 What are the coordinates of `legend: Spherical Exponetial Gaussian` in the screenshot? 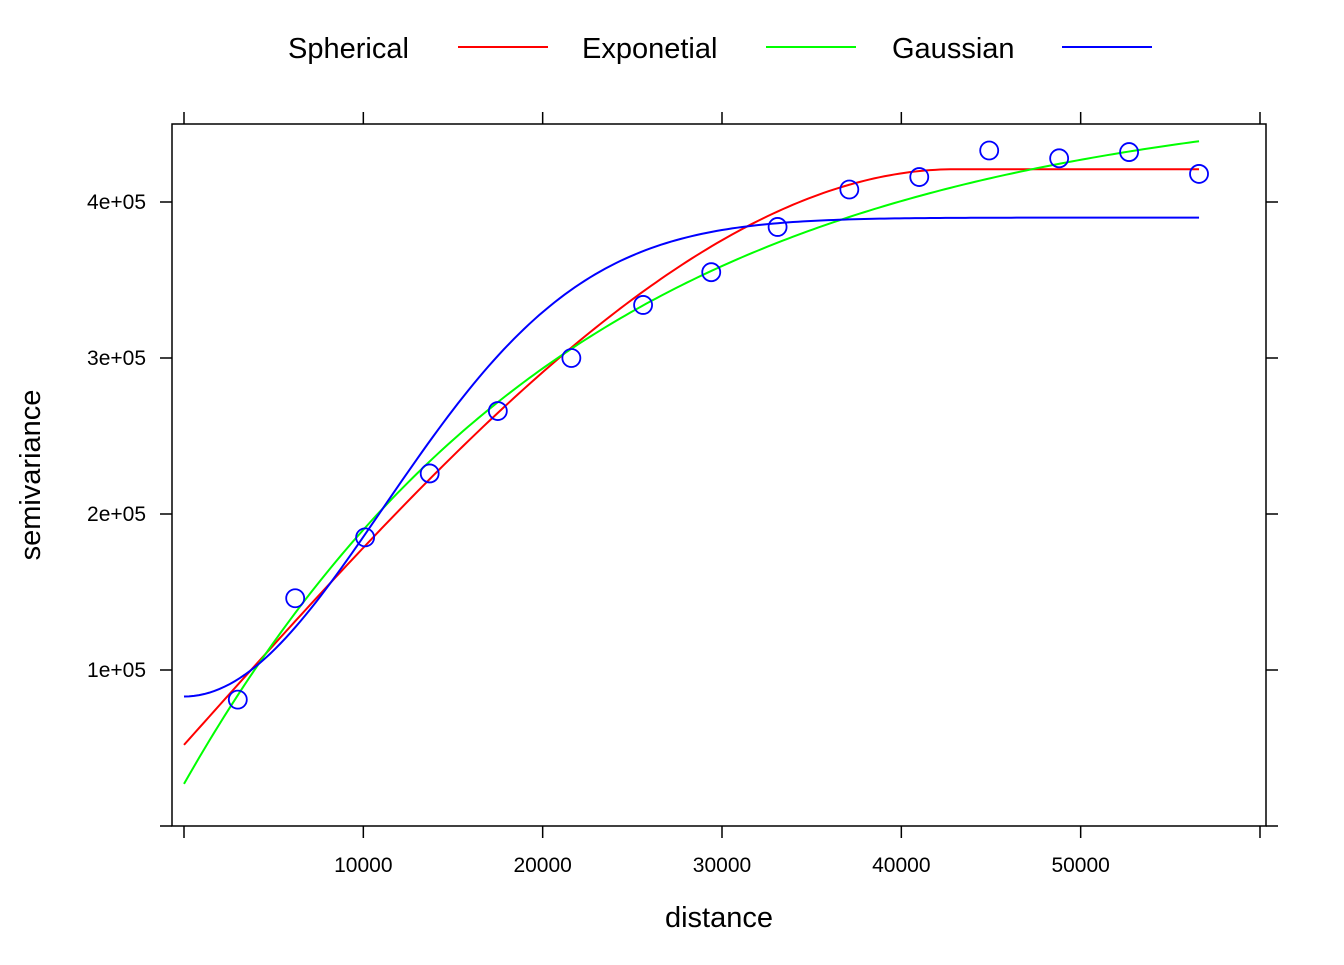 It's located at (720, 49).